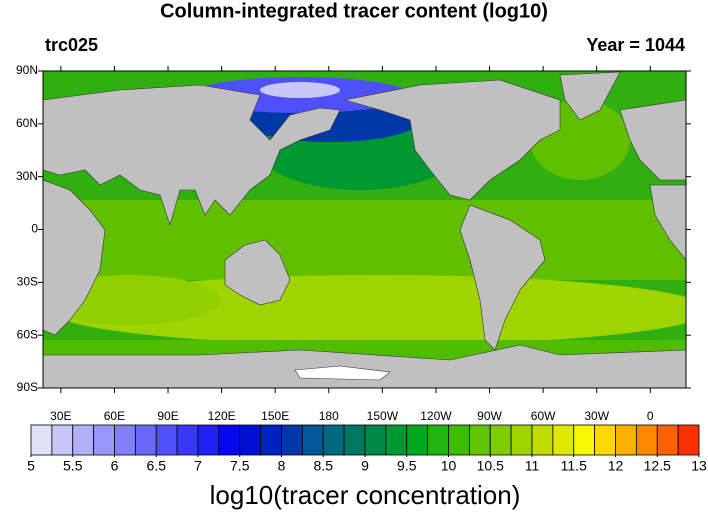 Image resolution: width=708 pixels, height=514 pixels. I want to click on north-america, so click(452, 140).